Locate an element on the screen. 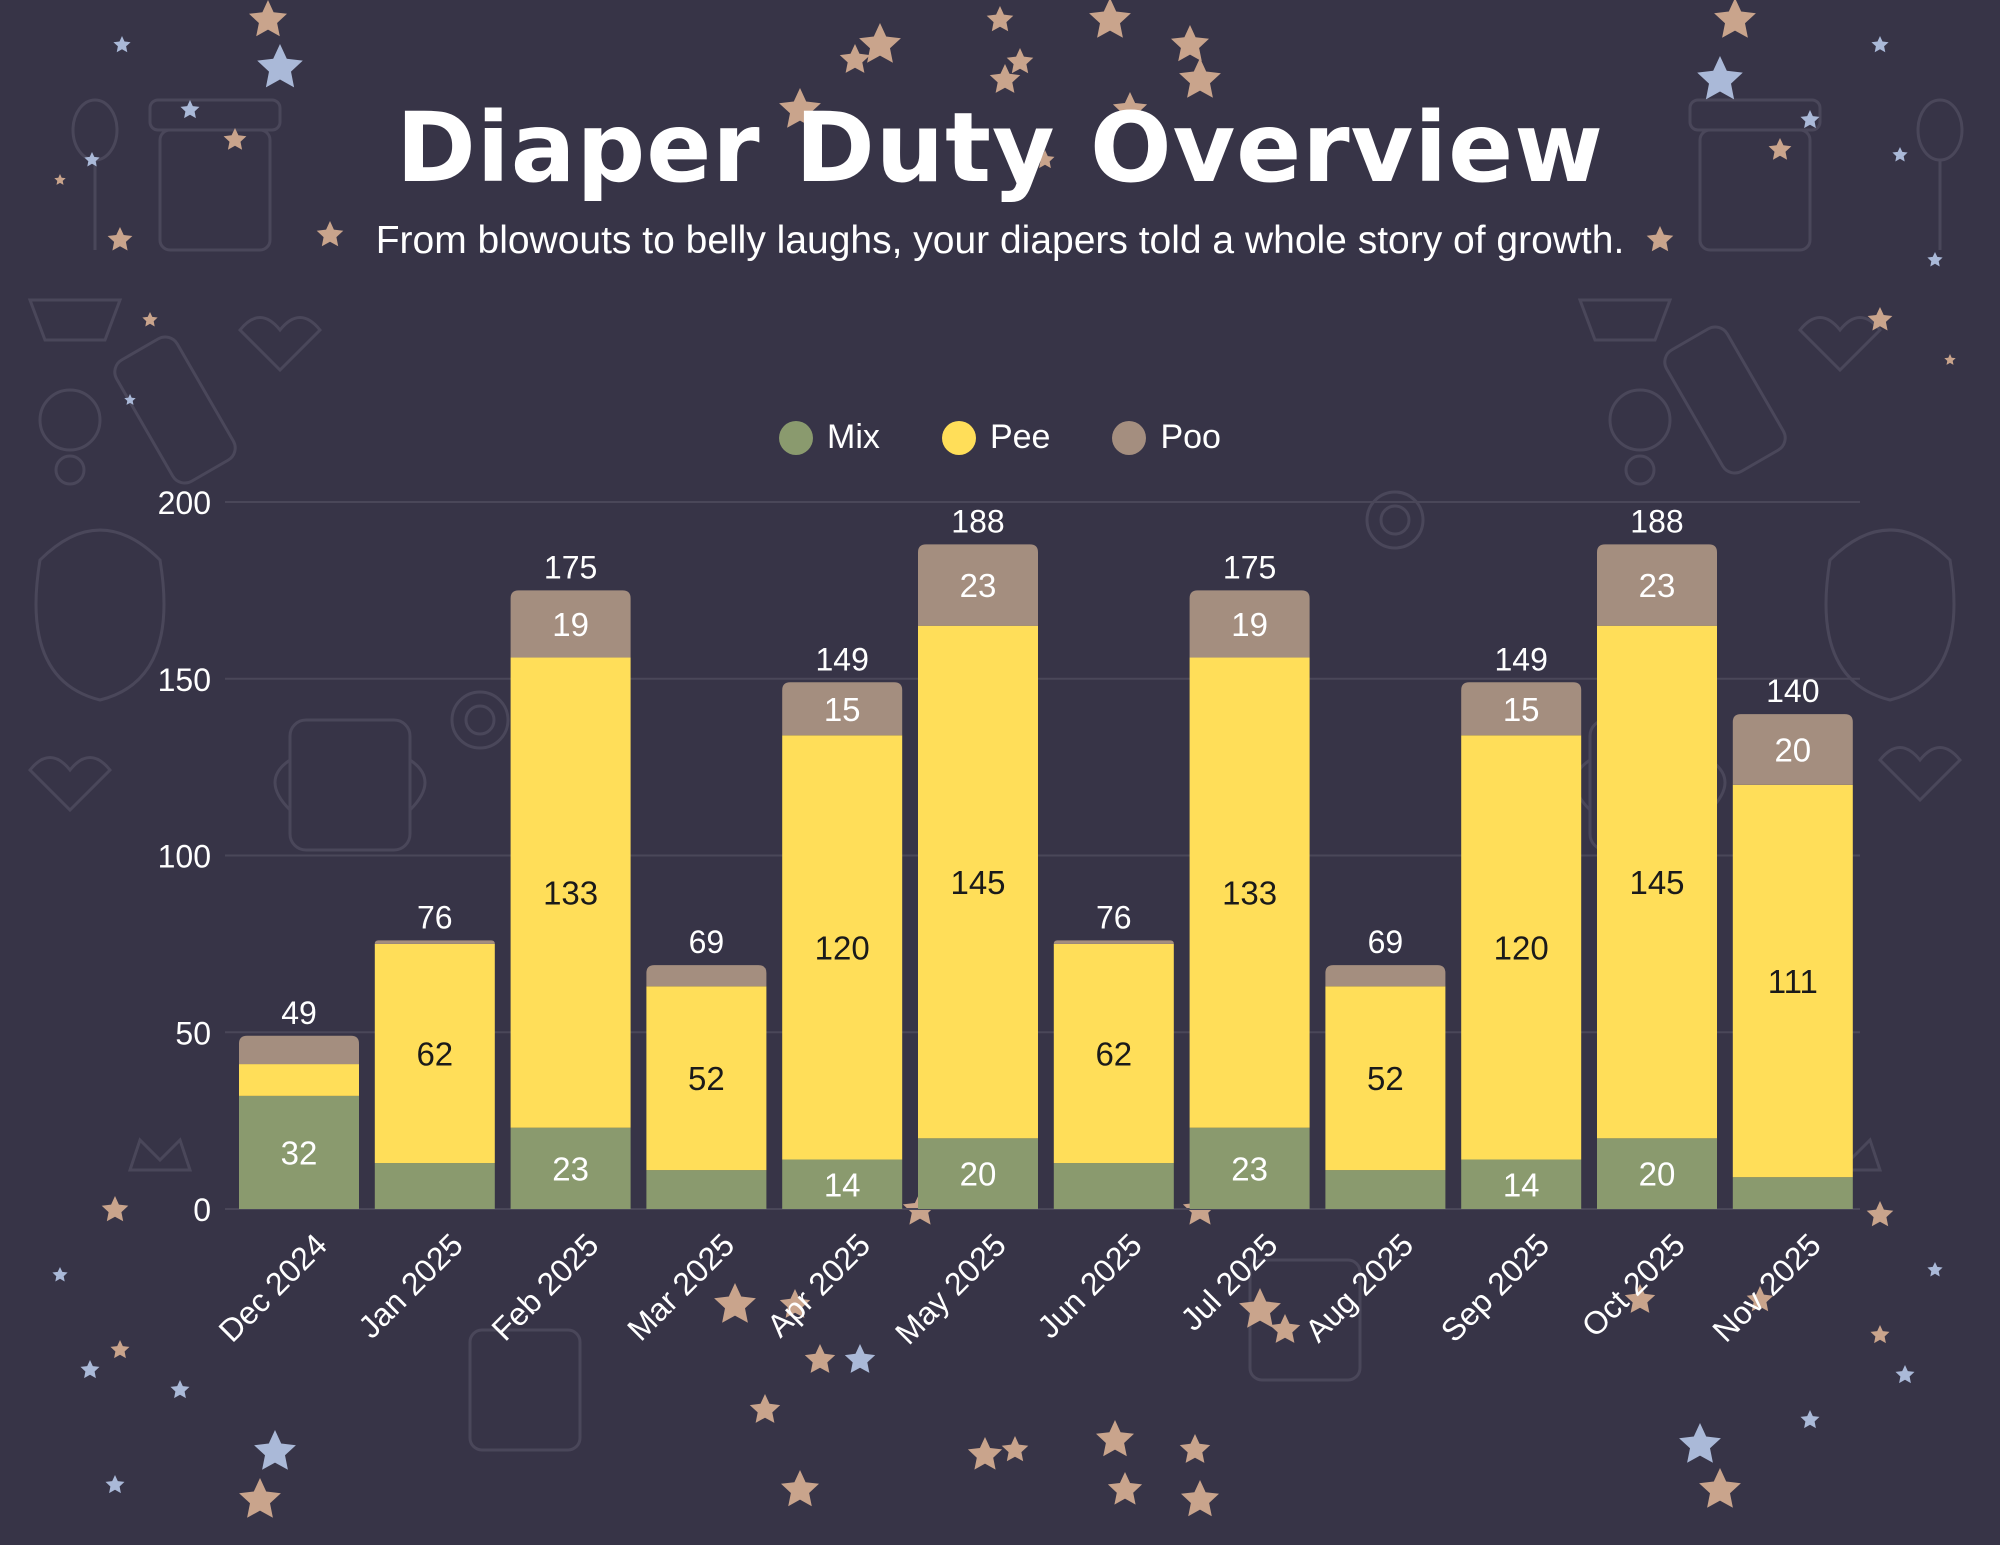  x-tick-label: Nov 2025 is located at coordinates (1766, 1287).